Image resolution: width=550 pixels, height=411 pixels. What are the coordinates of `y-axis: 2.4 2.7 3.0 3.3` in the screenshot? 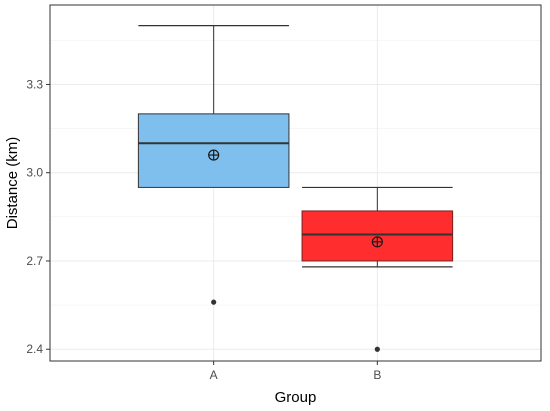 It's located at (38, 216).